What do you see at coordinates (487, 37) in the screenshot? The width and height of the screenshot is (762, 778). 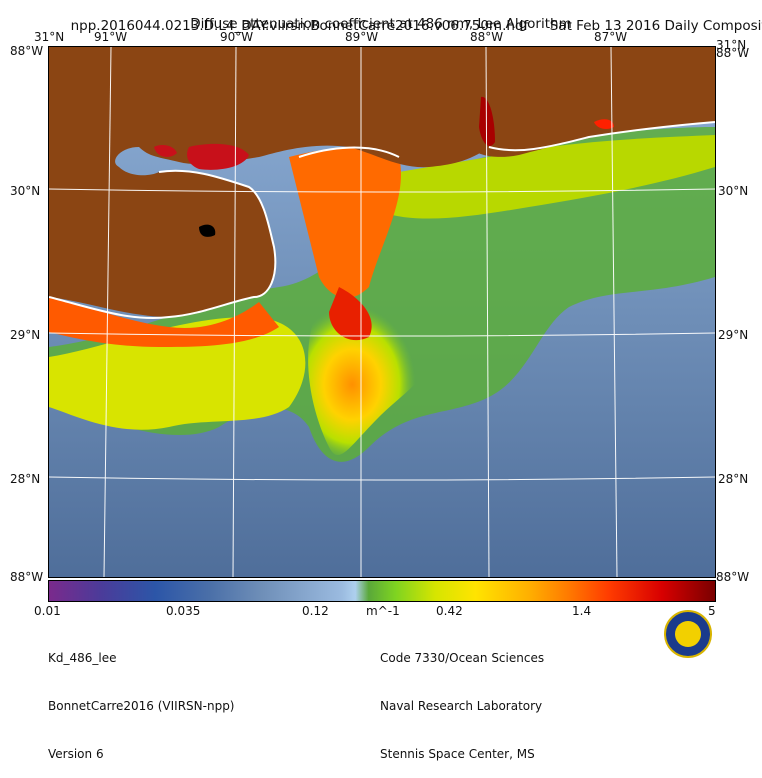 I see `lon-label-88: 88°W` at bounding box center [487, 37].